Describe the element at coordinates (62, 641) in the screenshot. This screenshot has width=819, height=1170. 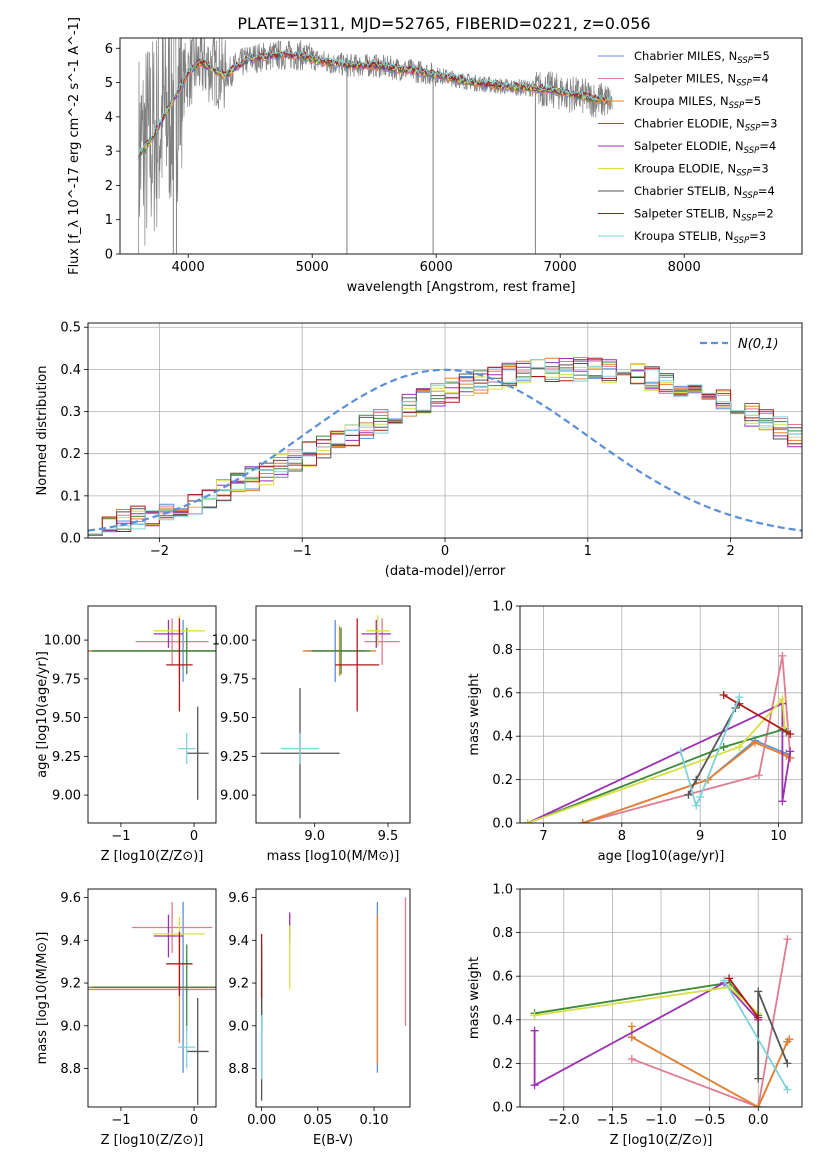
I see `y-tick-label: 10.00` at that location.